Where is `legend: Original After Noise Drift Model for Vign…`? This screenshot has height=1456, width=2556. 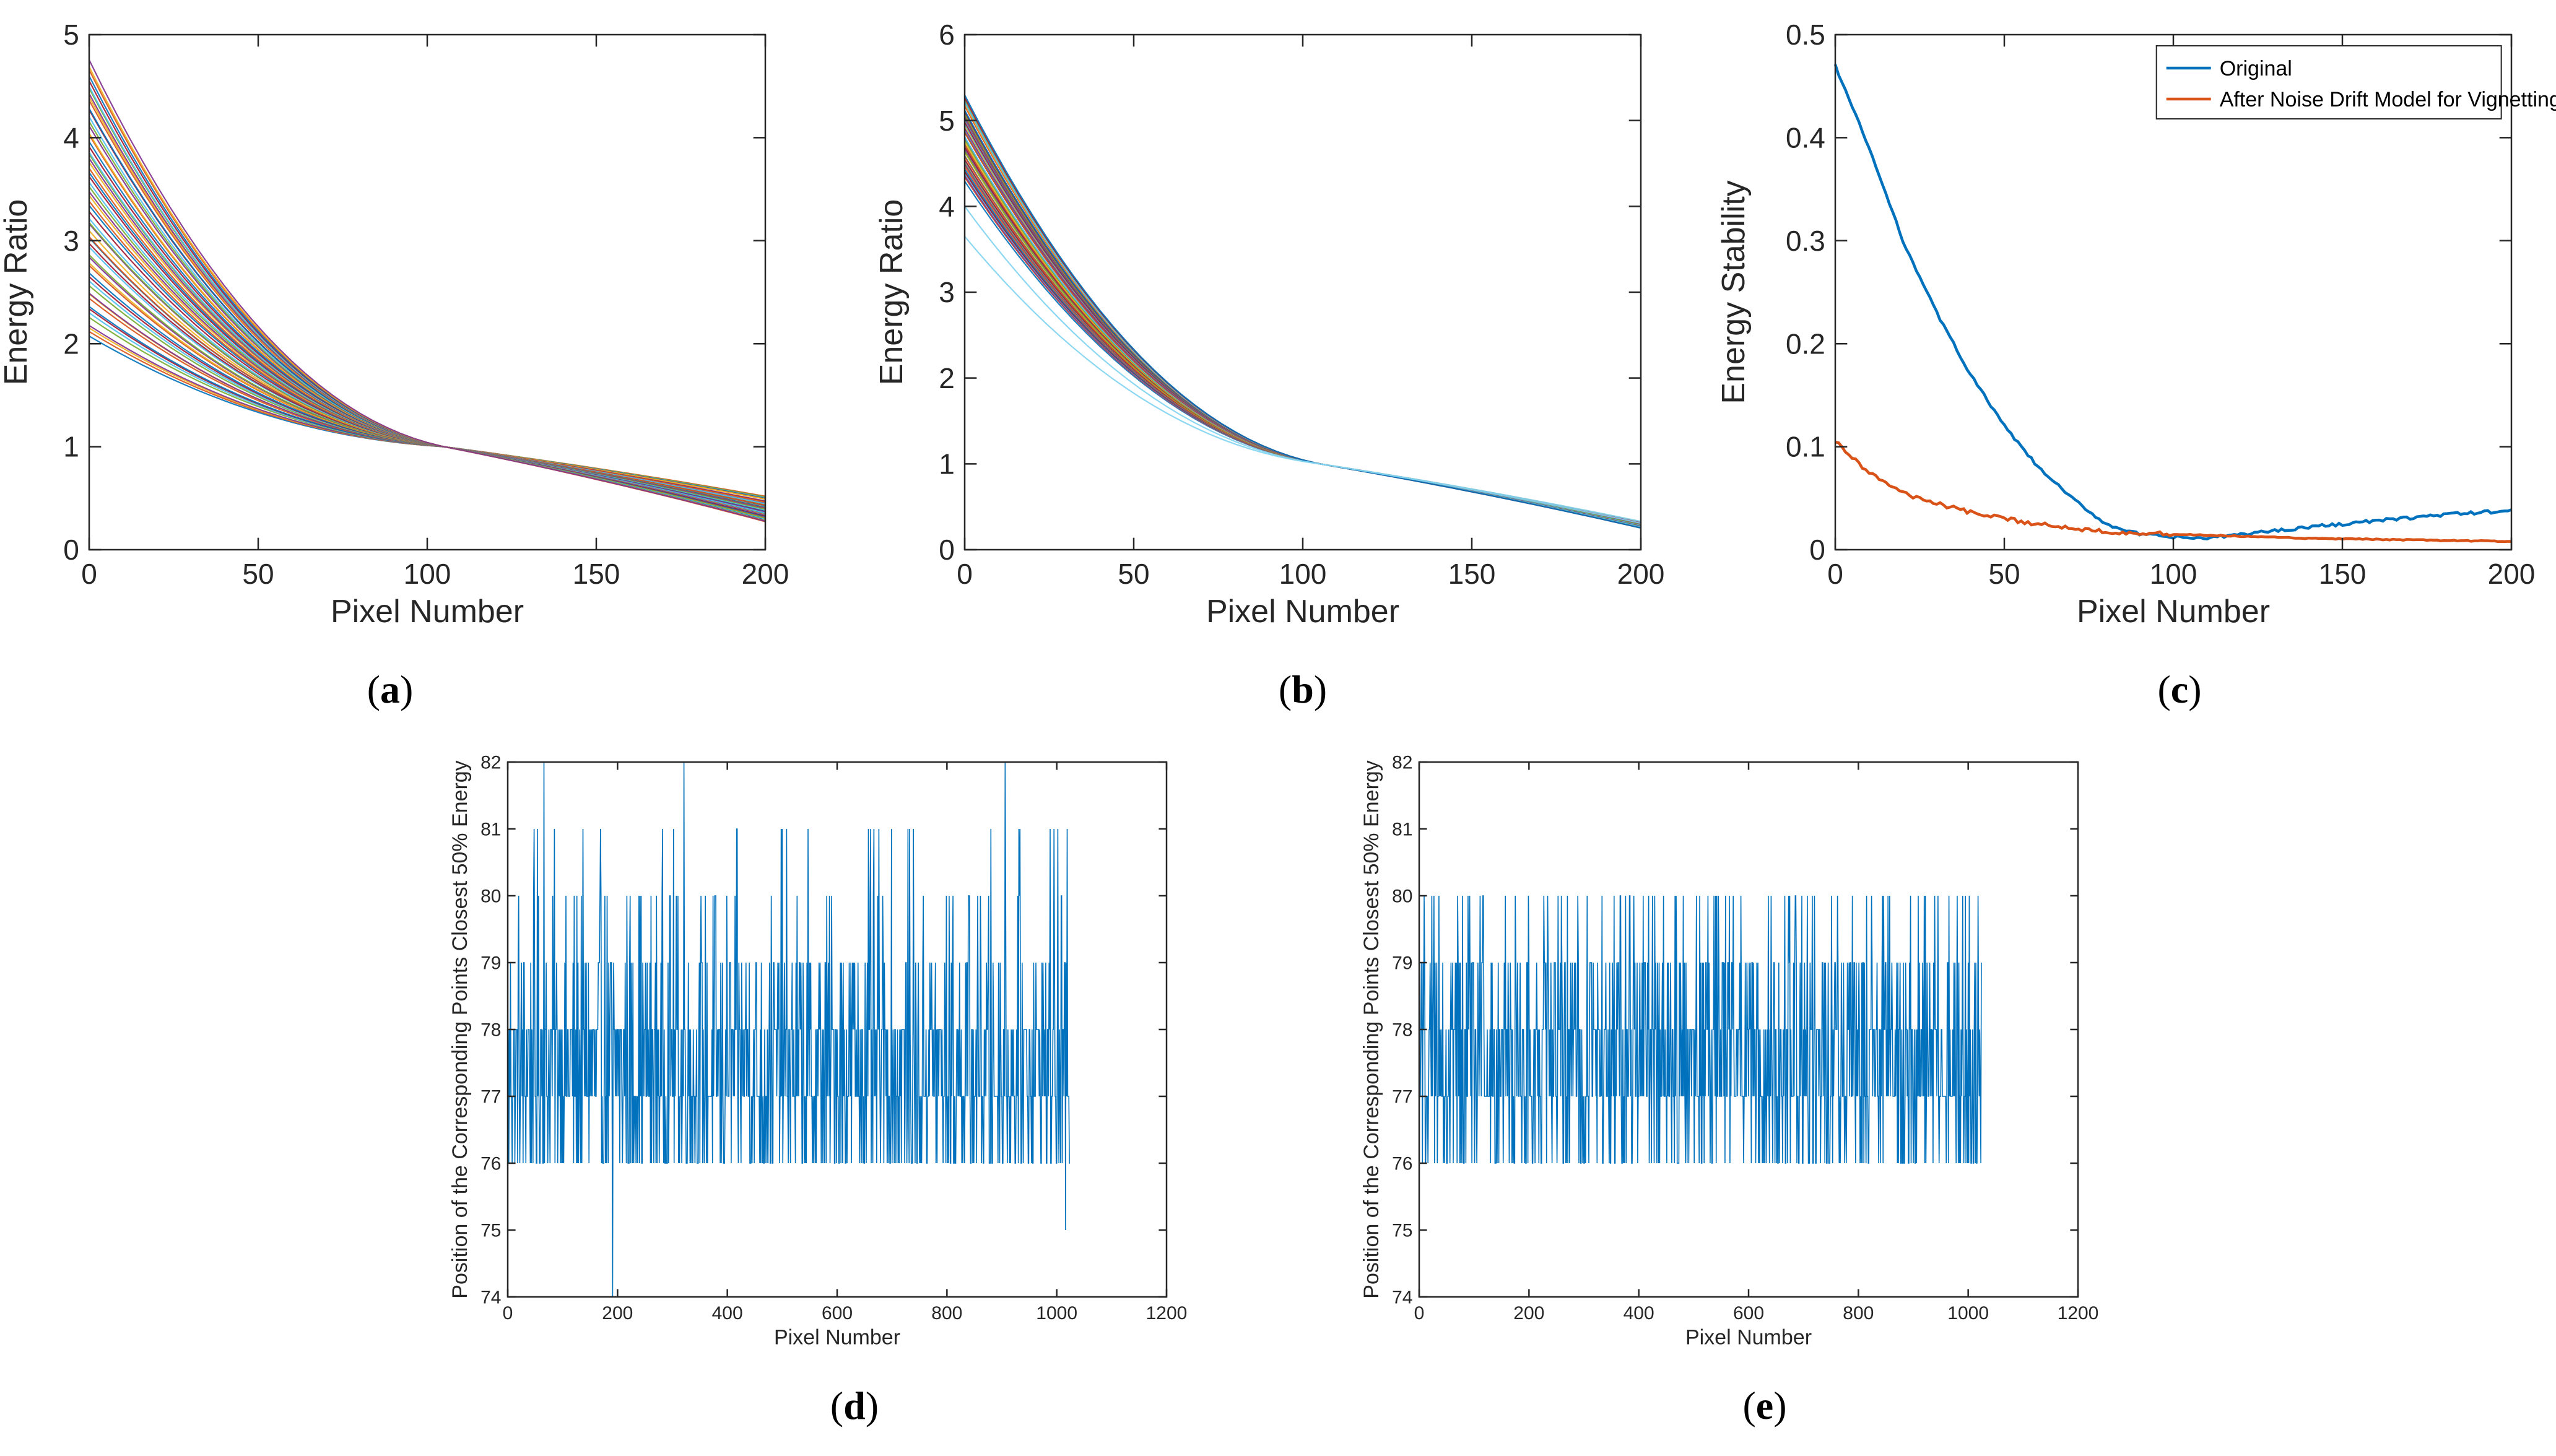
legend: Original After Noise Drift Model for Vign… is located at coordinates (2355, 82).